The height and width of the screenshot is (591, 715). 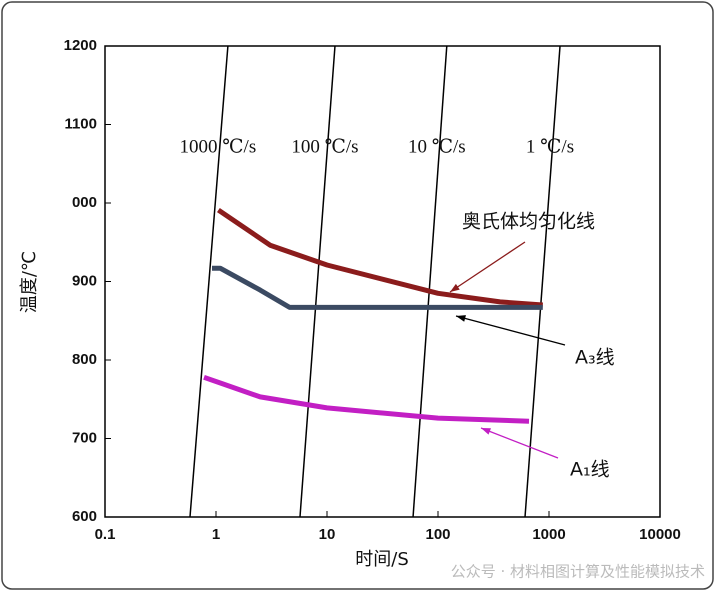 What do you see at coordinates (578, 572) in the screenshot?
I see `watermark: 公众号 · 材料相图计算及性能模拟技术` at bounding box center [578, 572].